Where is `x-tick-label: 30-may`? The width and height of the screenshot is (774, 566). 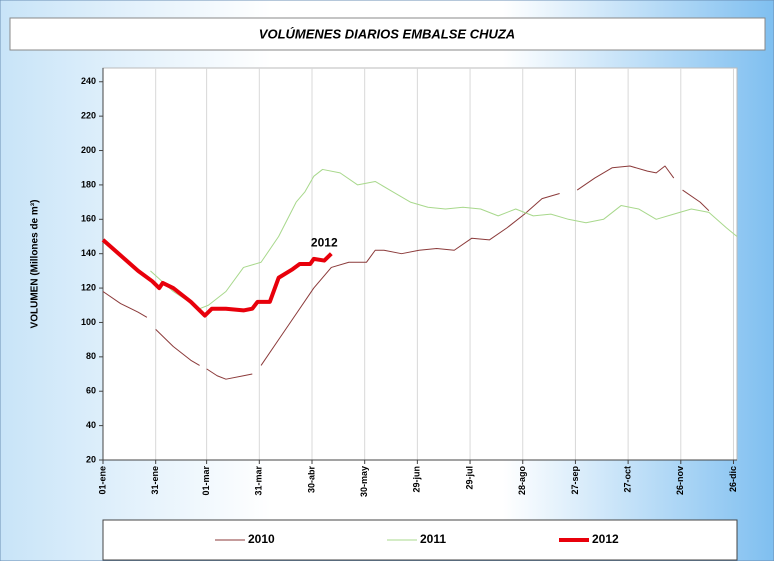 x-tick-label: 30-may is located at coordinates (364, 481).